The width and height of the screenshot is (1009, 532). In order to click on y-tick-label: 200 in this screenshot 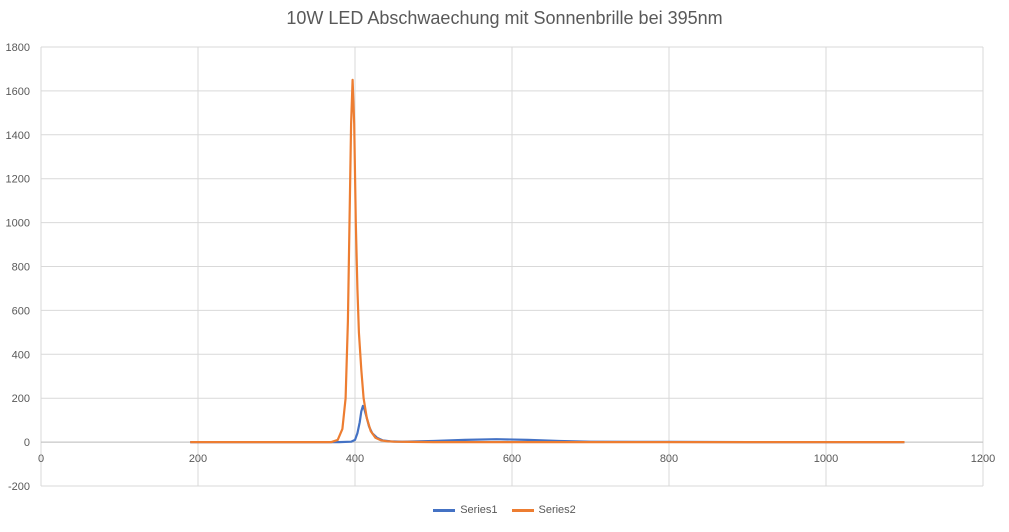, I will do `click(21, 399)`.